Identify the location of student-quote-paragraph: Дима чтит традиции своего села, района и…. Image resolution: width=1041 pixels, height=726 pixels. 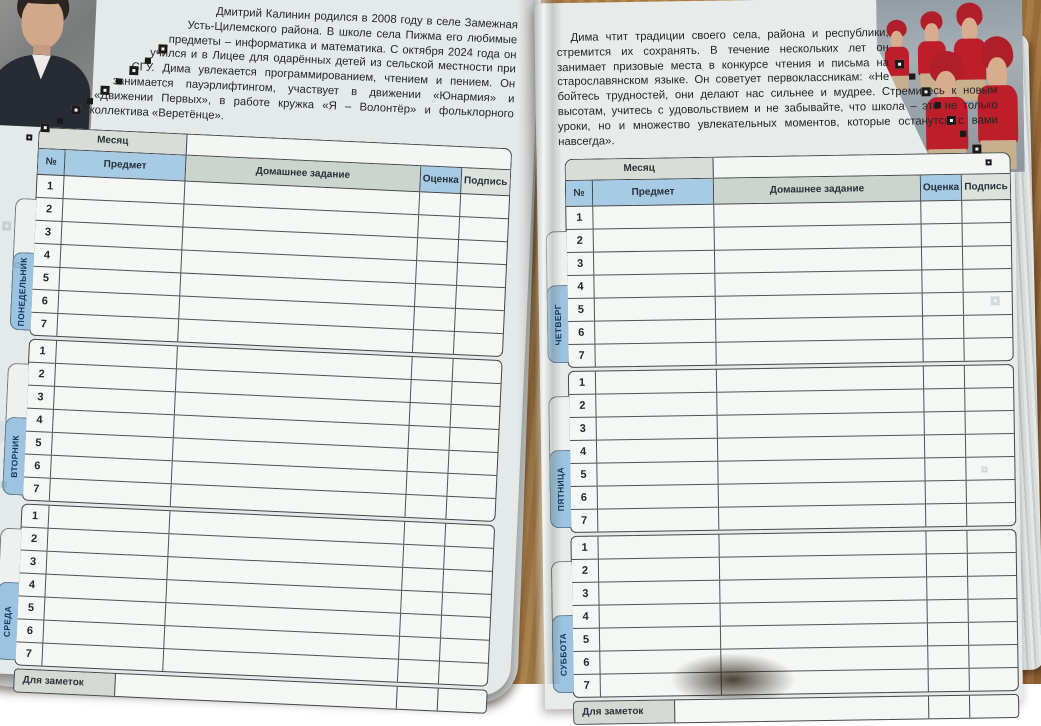
(777, 86).